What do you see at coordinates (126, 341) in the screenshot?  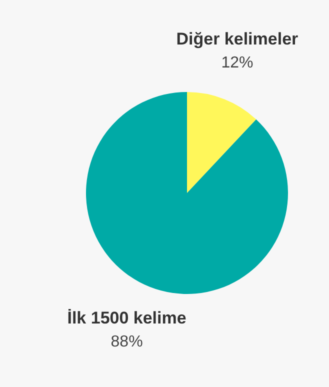 I see `data-label: 88%` at bounding box center [126, 341].